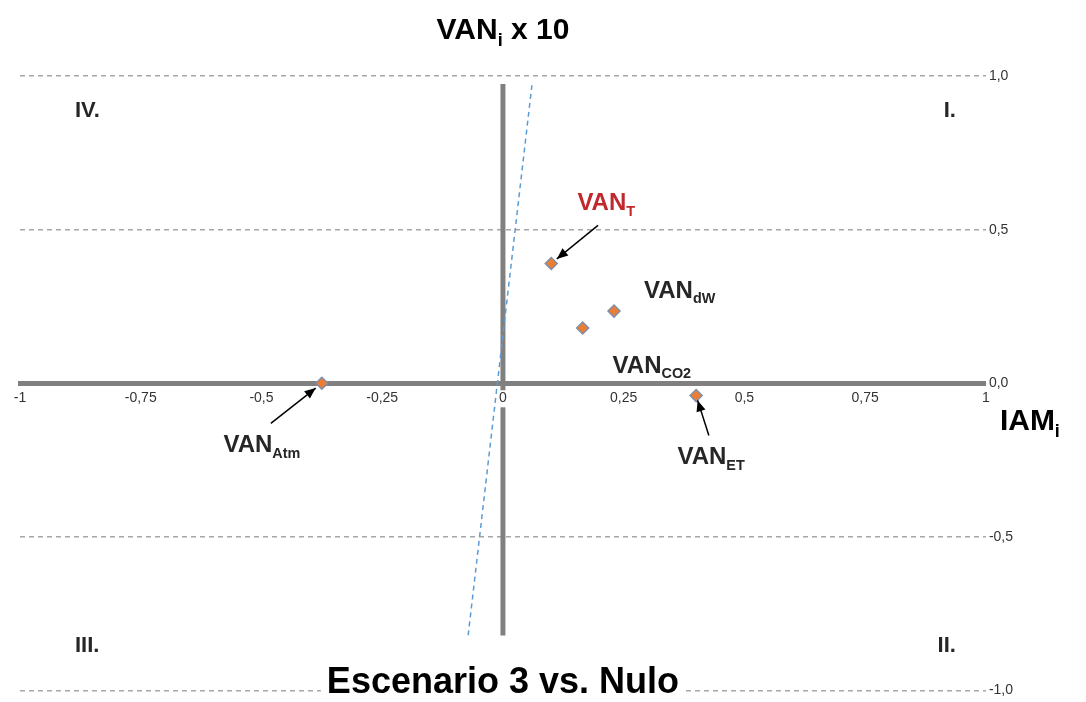 Image resolution: width=1086 pixels, height=702 pixels. Describe the element at coordinates (503, 680) in the screenshot. I see `text: Escenario 3 vs. Nulo` at that location.